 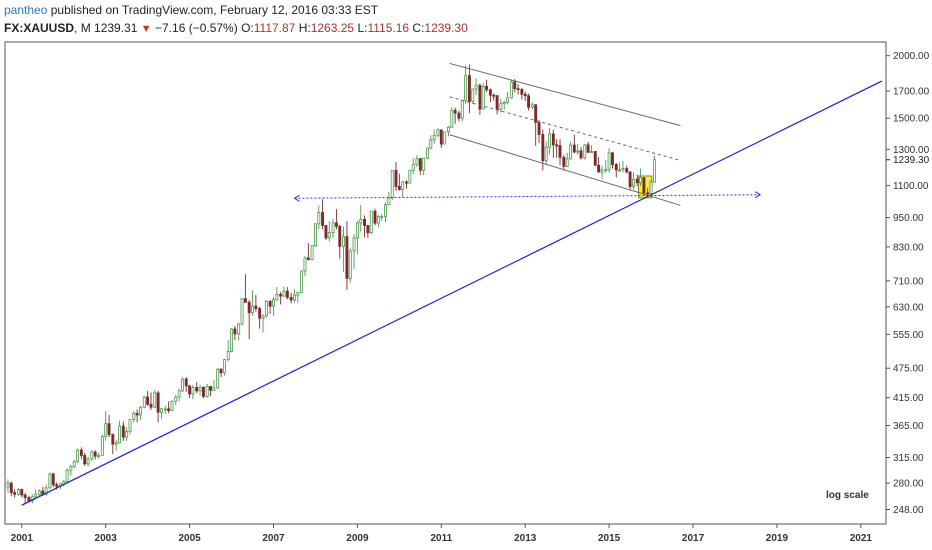 I want to click on open-value: 1117.87, so click(x=274, y=28).